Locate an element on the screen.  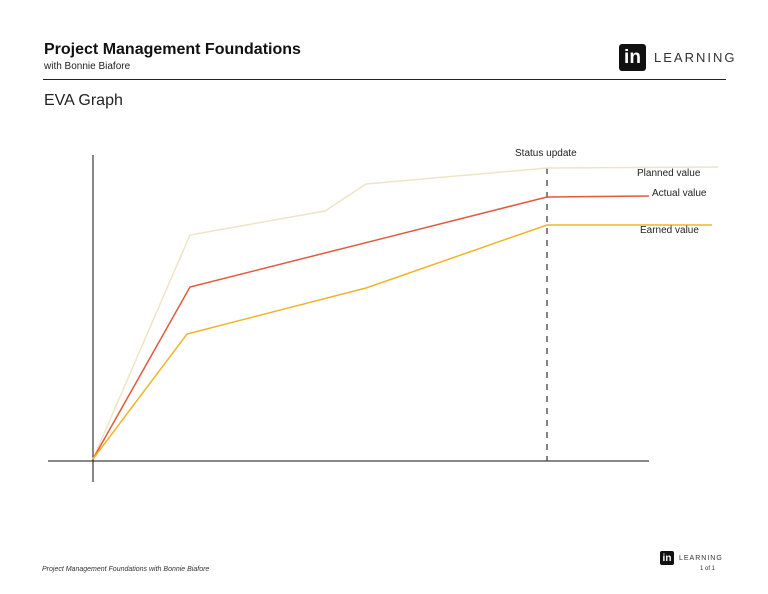
course-subtitle: with Bonnie Biafore is located at coordinates (87, 66).